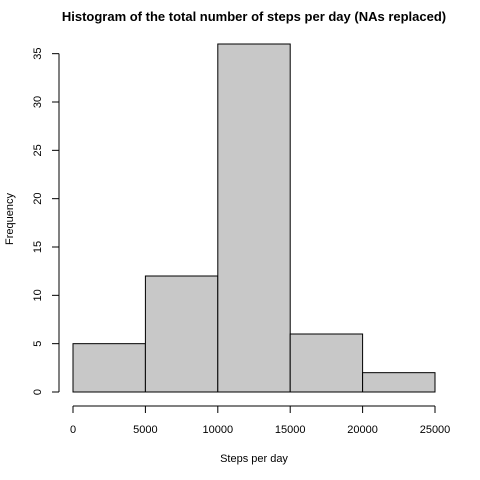 The height and width of the screenshot is (480, 480). Describe the element at coordinates (38, 54) in the screenshot. I see `y-tick-label-7: 35` at that location.